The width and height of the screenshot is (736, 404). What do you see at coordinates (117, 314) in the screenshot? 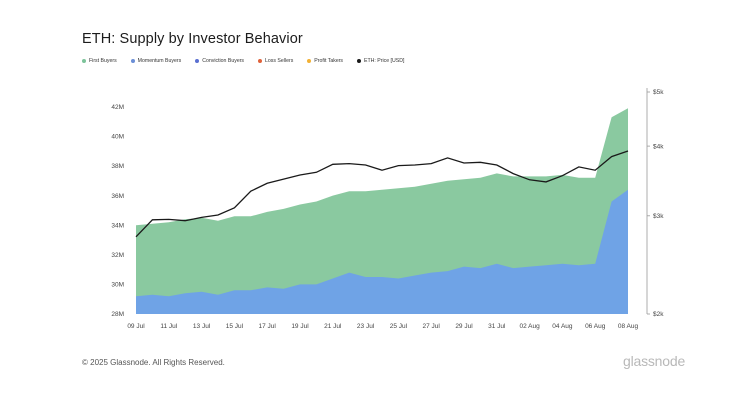
I see `y-left-tick-label: 28M` at bounding box center [117, 314].